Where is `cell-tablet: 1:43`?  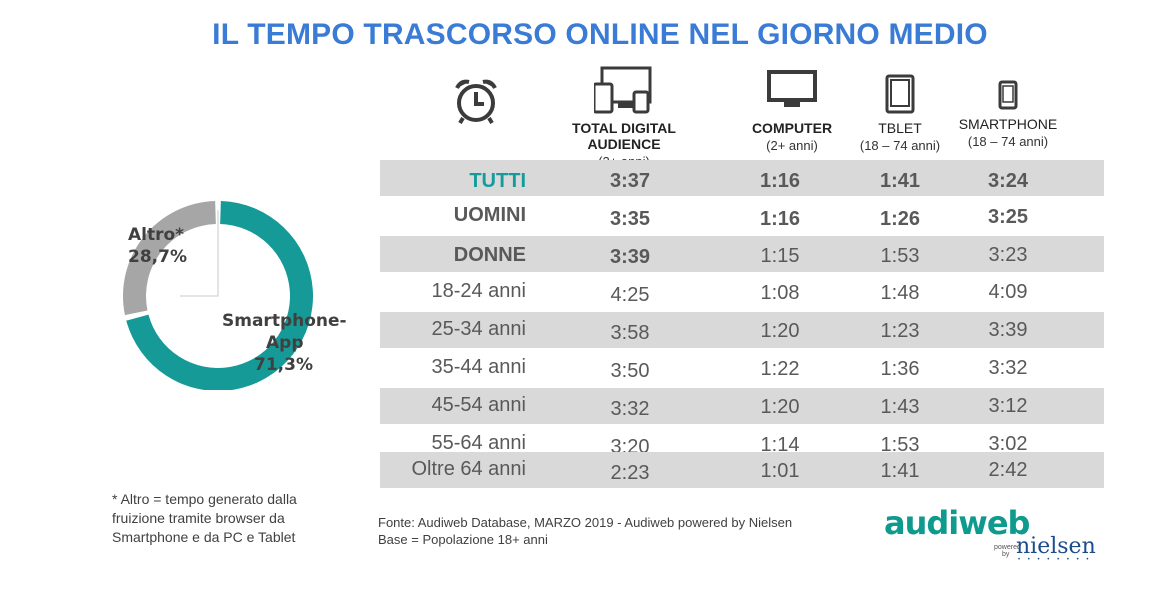
cell-tablet: 1:43 is located at coordinates (900, 407).